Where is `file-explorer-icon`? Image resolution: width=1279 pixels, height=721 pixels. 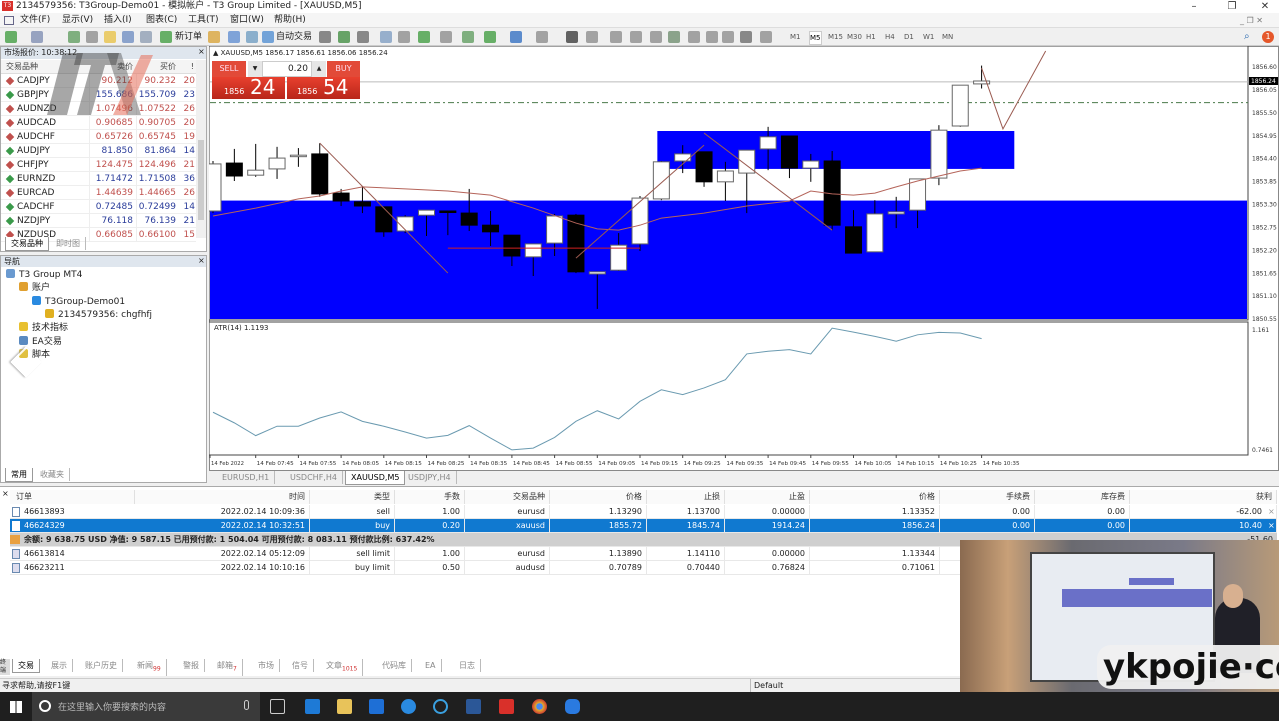
file-explorer-icon is located at coordinates (344, 706).